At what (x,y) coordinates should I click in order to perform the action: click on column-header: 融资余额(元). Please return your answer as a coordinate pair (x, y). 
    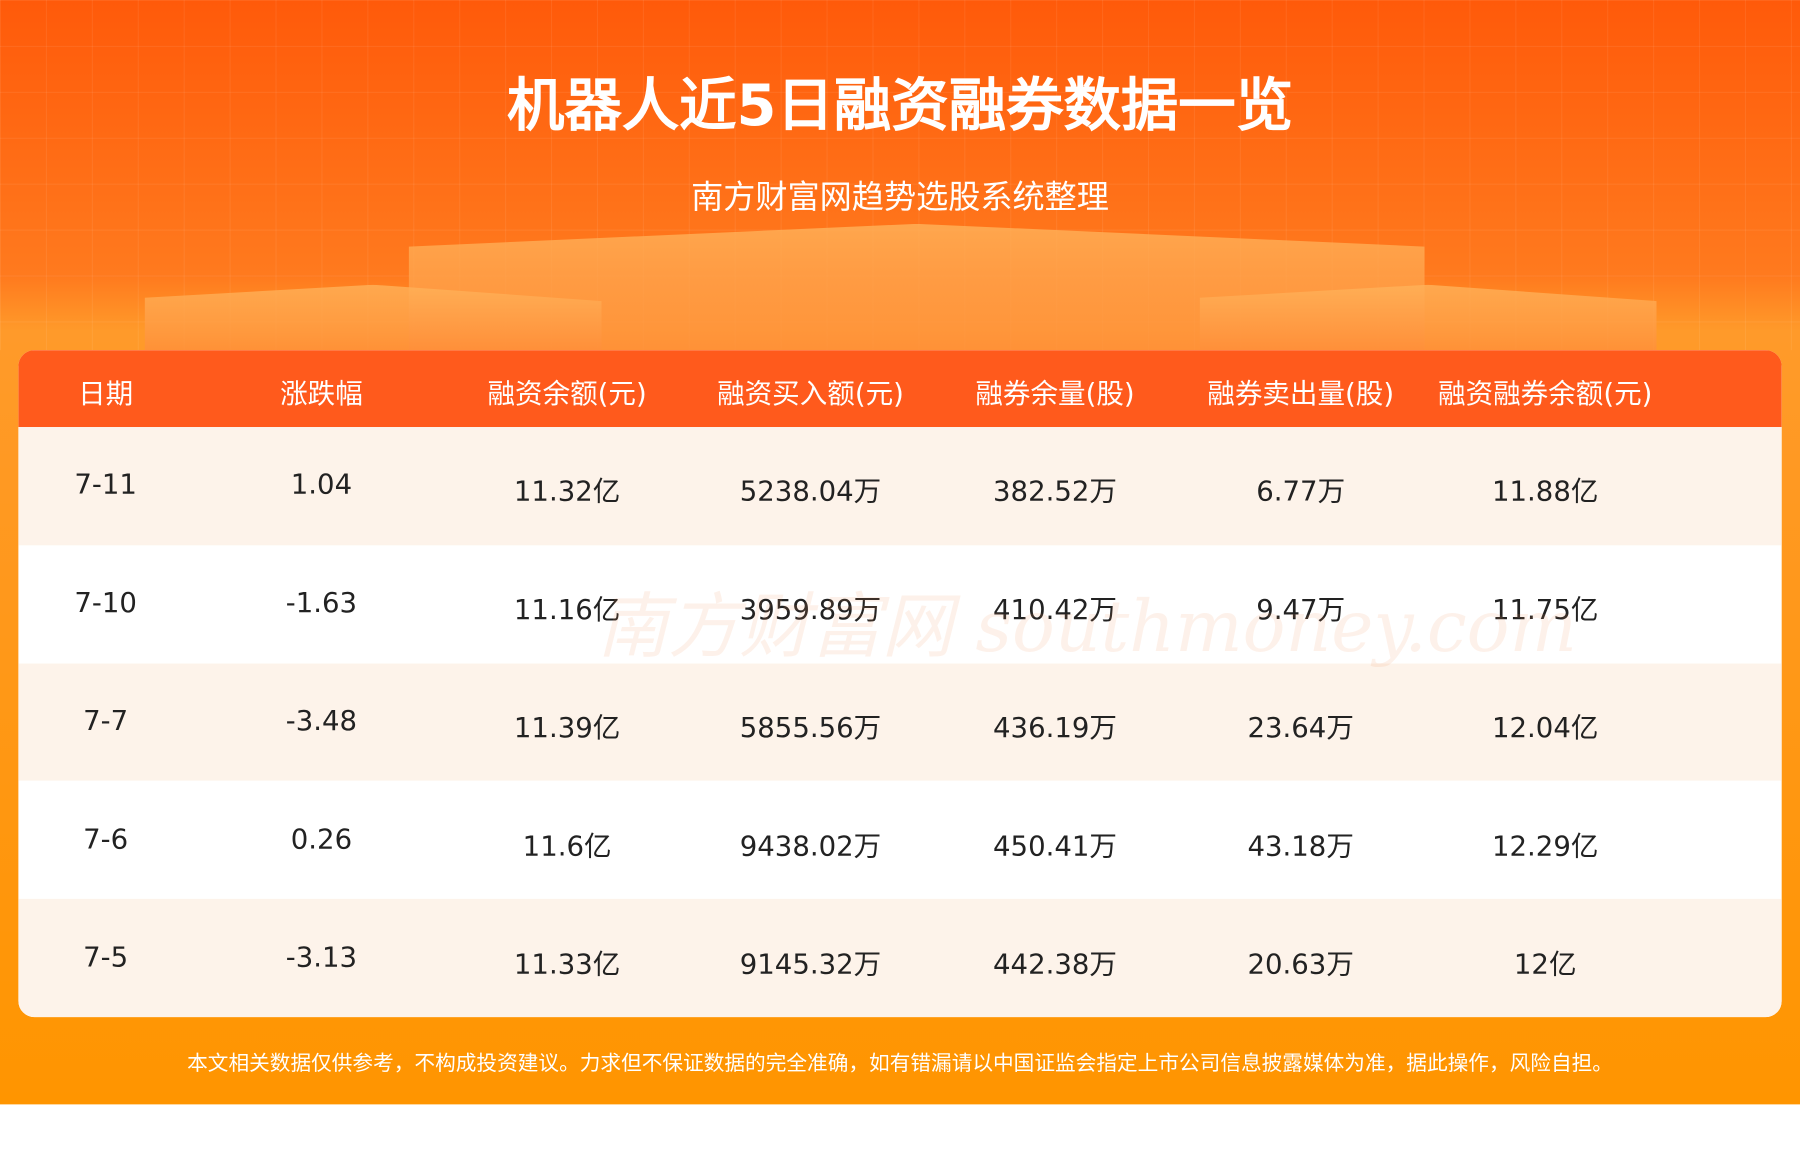
    Looking at the image, I should click on (567, 393).